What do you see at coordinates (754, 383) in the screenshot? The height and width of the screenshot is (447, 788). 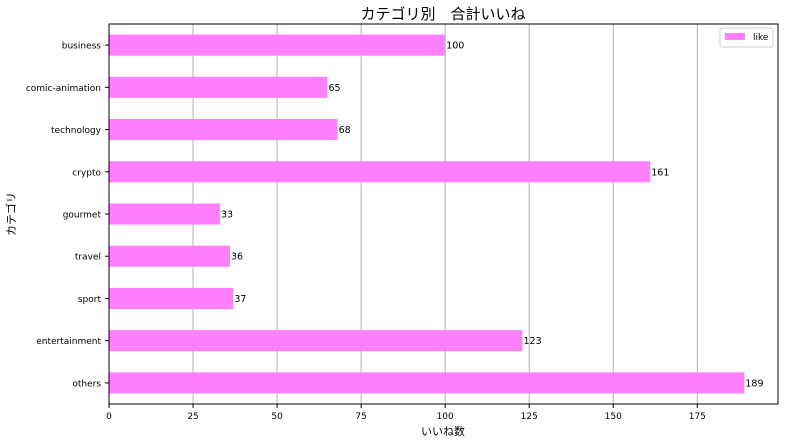 I see `data-label-others: 189` at bounding box center [754, 383].